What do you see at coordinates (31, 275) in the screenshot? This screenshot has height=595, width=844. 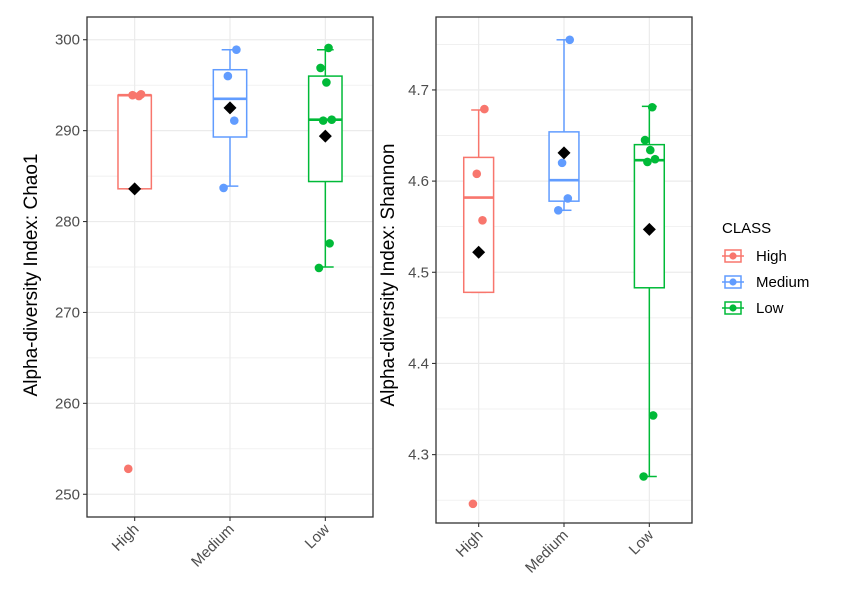 I see `chao1-y-axis-title: Alpha-diversity Index: Chao1` at bounding box center [31, 275].